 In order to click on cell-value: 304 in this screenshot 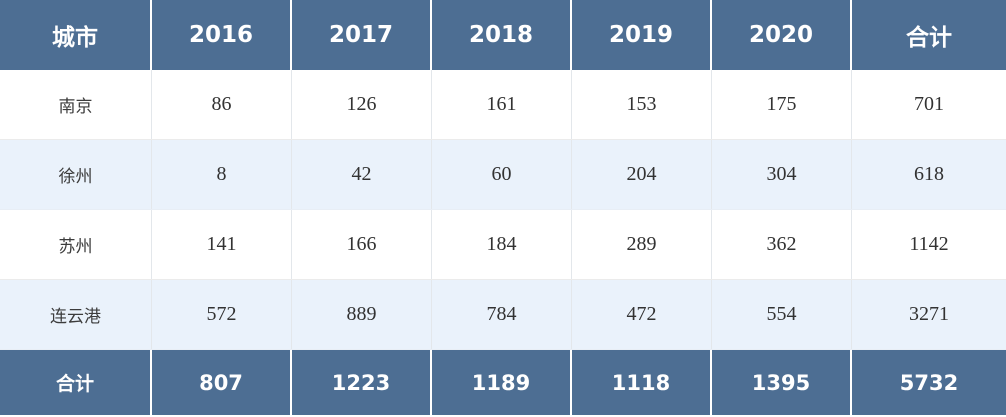, I will do `click(782, 174)`.